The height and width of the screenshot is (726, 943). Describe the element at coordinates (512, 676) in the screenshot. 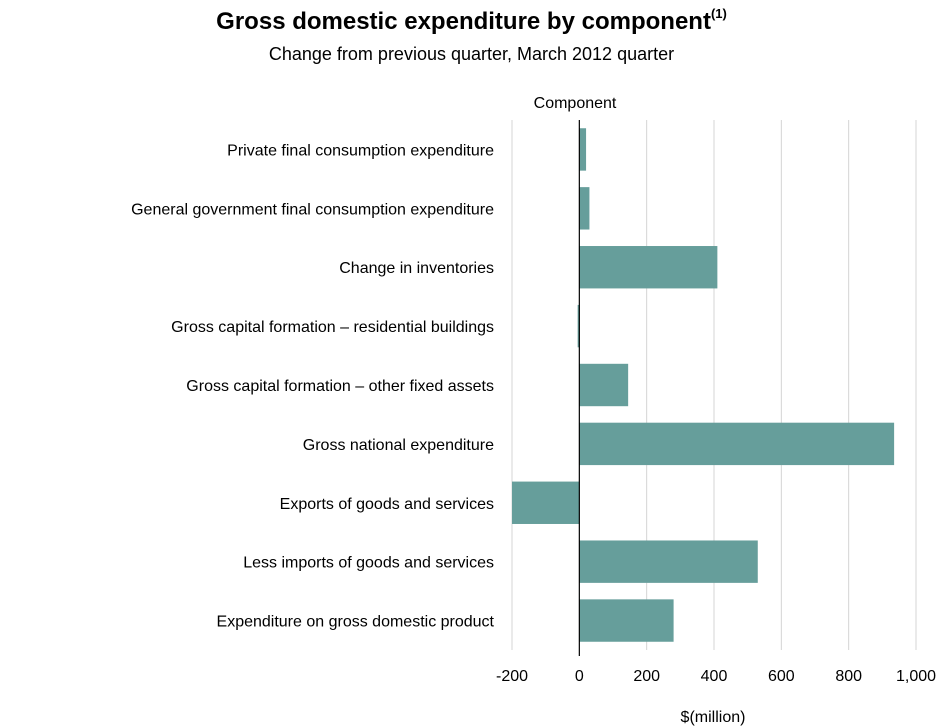

I see `x-tick-label: -200` at that location.